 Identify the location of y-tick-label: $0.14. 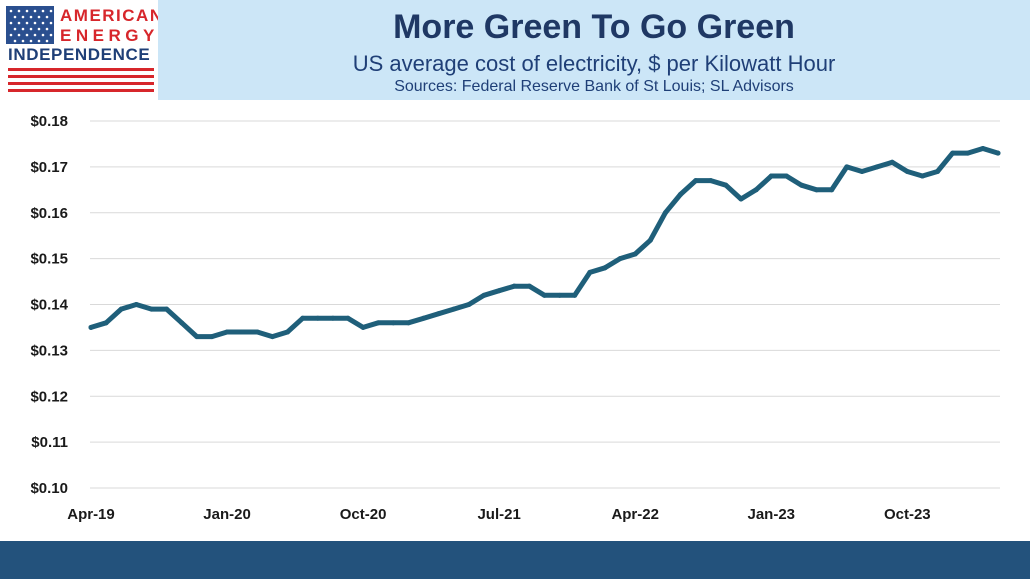
(49, 305).